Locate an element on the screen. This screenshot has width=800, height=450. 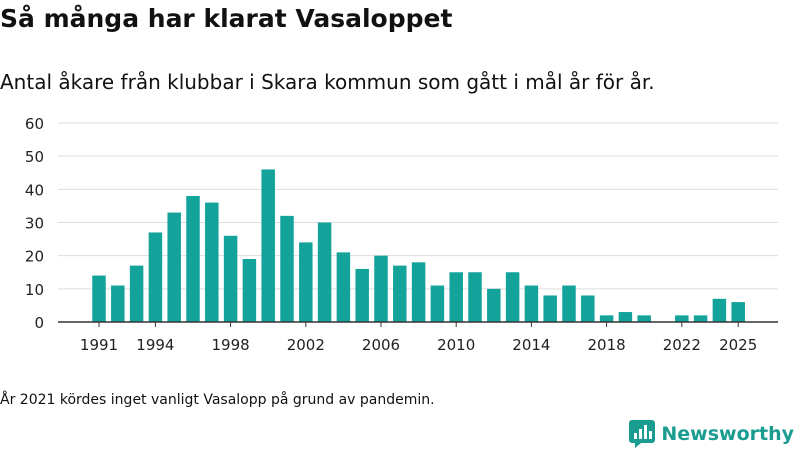
y-tick-label: 60 is located at coordinates (34, 124).